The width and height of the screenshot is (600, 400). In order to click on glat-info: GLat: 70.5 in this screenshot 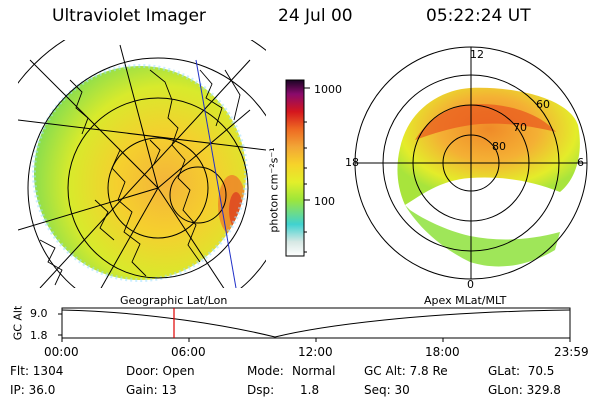, I will do `click(521, 371)`.